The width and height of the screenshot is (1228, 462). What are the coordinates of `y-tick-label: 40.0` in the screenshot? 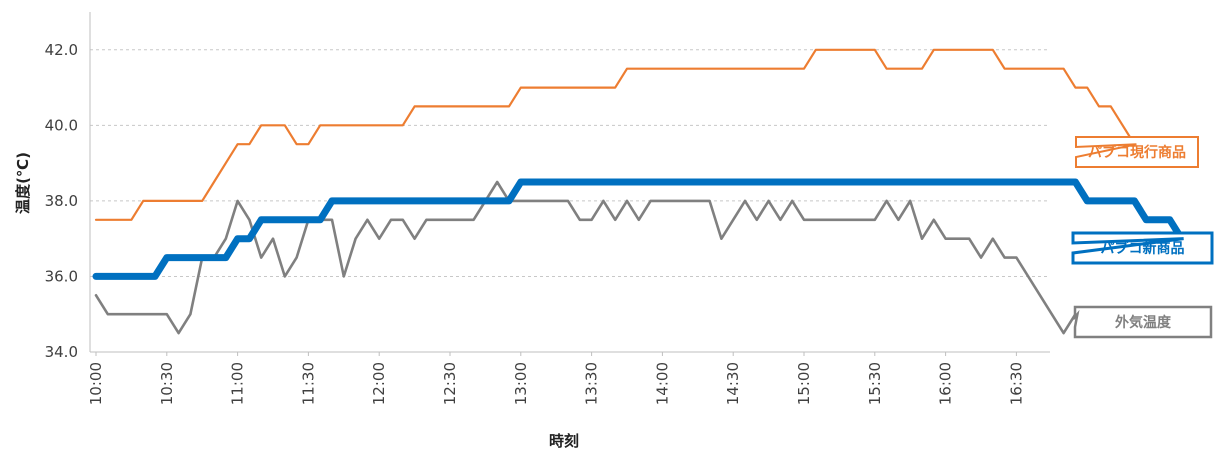 It's located at (61, 125).